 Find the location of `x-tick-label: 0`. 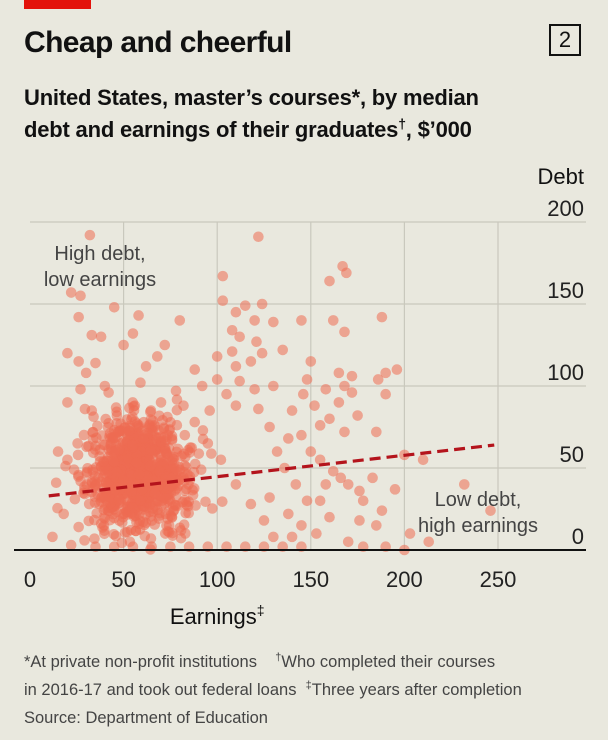

x-tick-label: 0 is located at coordinates (30, 579).